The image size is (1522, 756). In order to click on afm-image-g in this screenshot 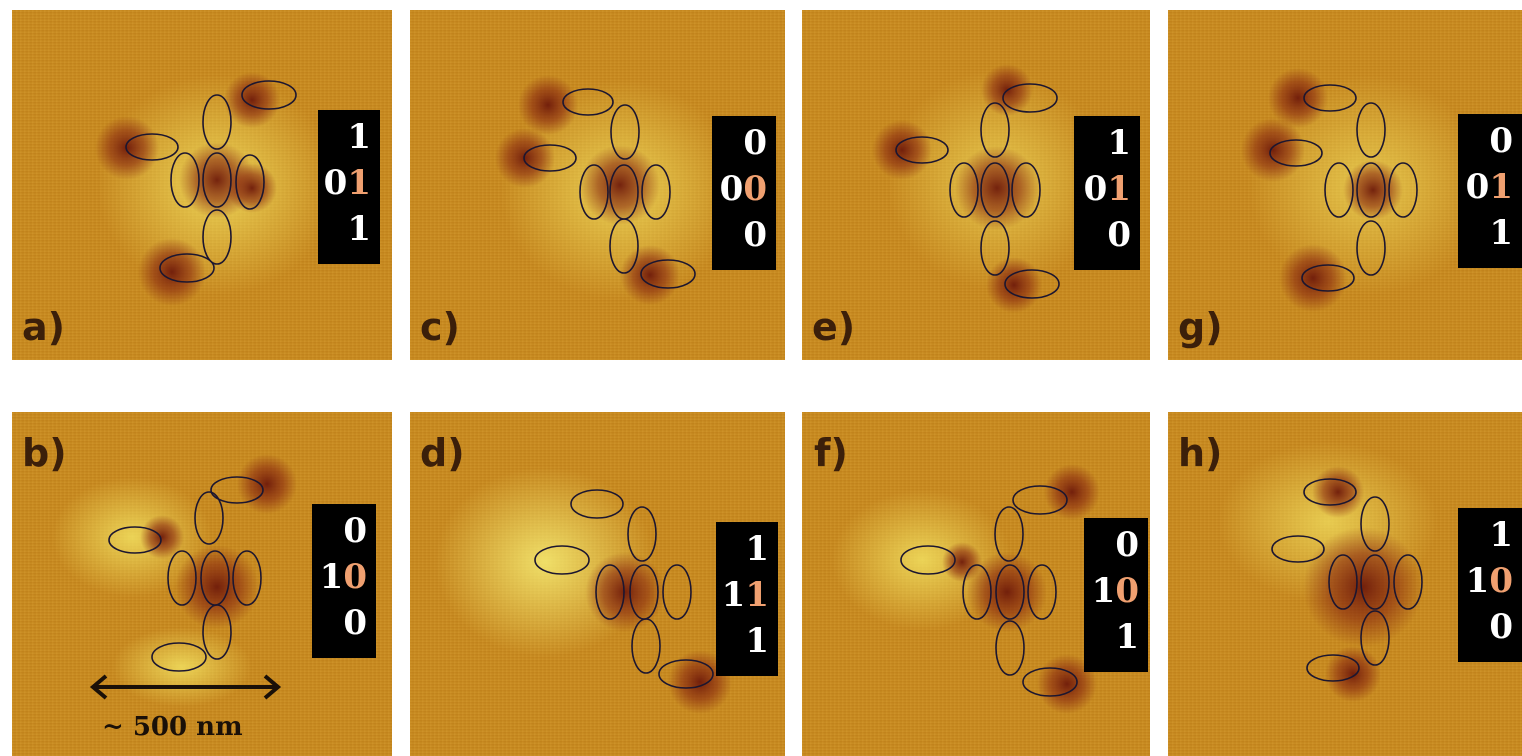, I will do `click(1364, 190)`.